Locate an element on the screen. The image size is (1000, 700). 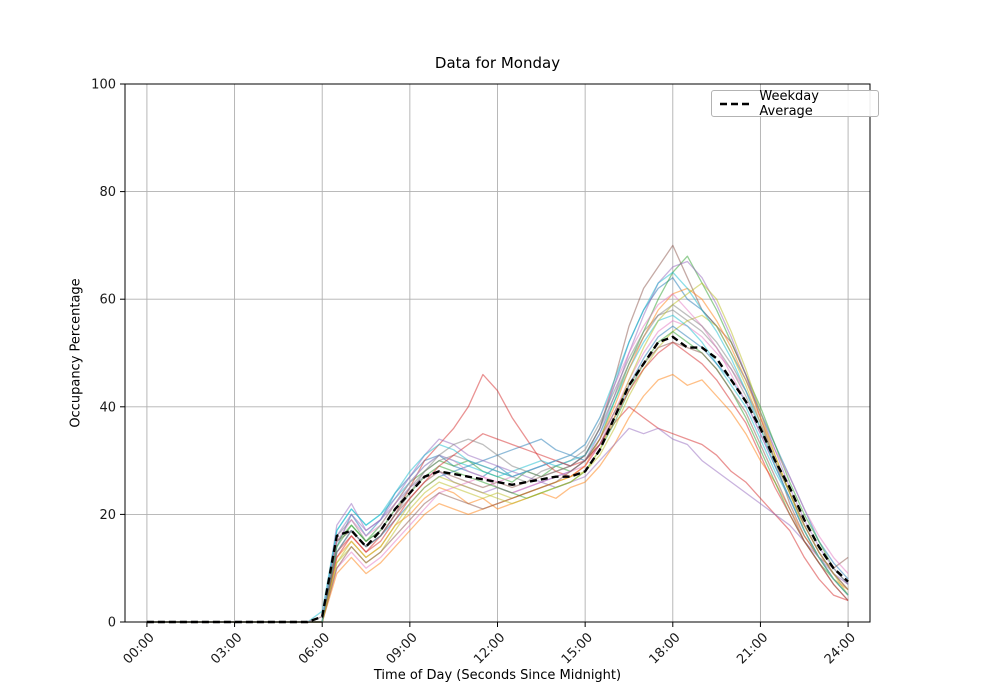
svg-text: 12:00 is located at coordinates (489, 648).